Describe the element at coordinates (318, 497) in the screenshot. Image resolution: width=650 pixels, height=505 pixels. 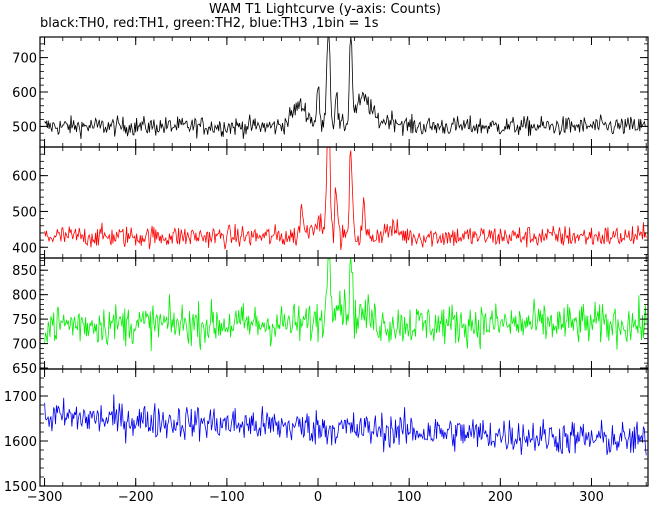
I see `x-tick-label: 0` at that location.